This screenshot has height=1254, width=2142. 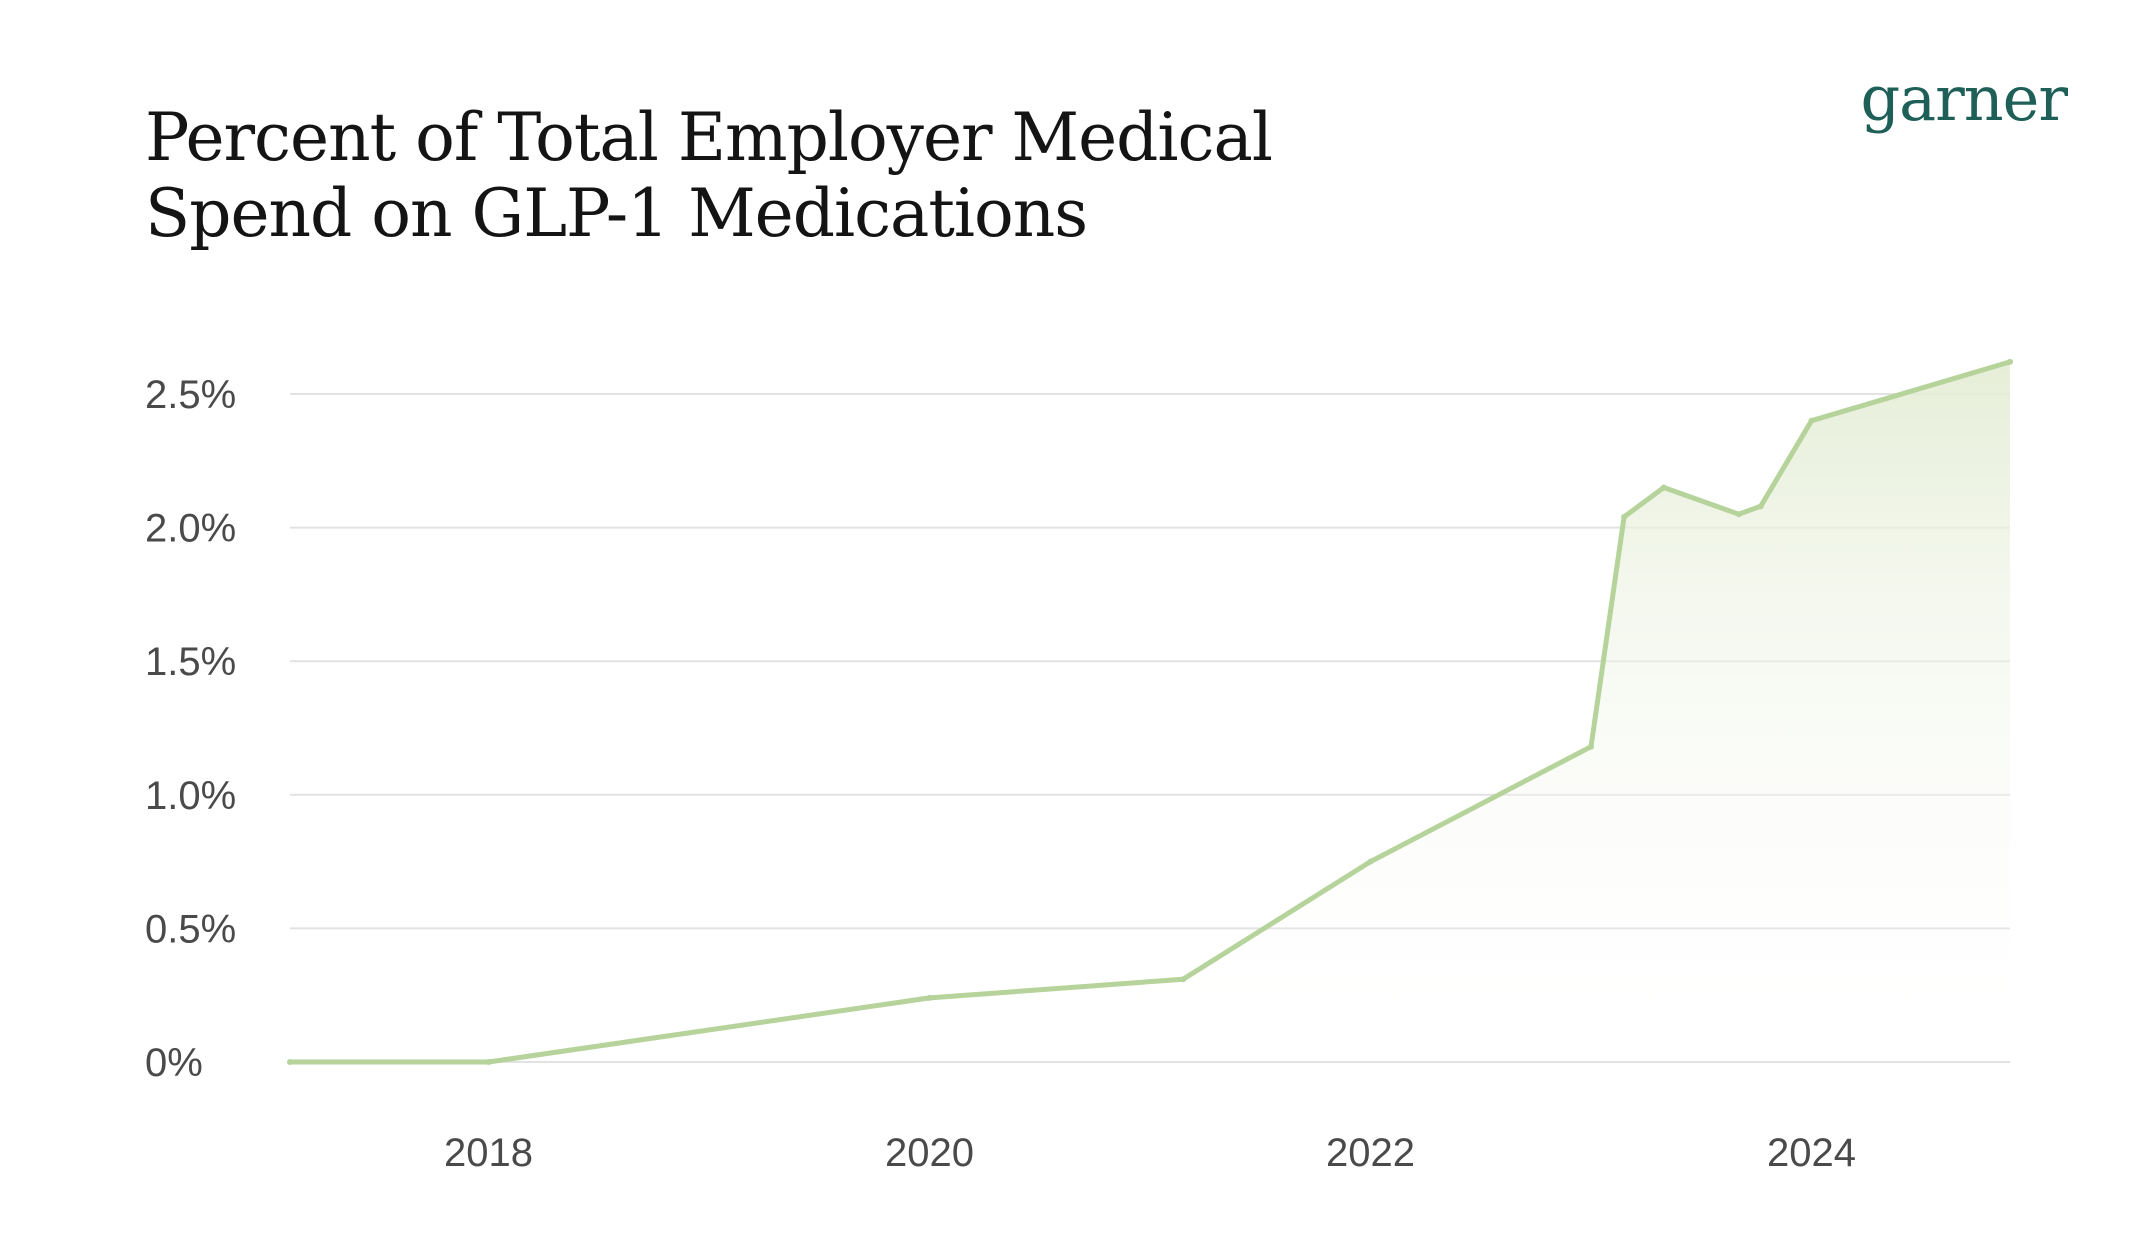 What do you see at coordinates (1964, 98) in the screenshot?
I see `garner-logo: garner` at bounding box center [1964, 98].